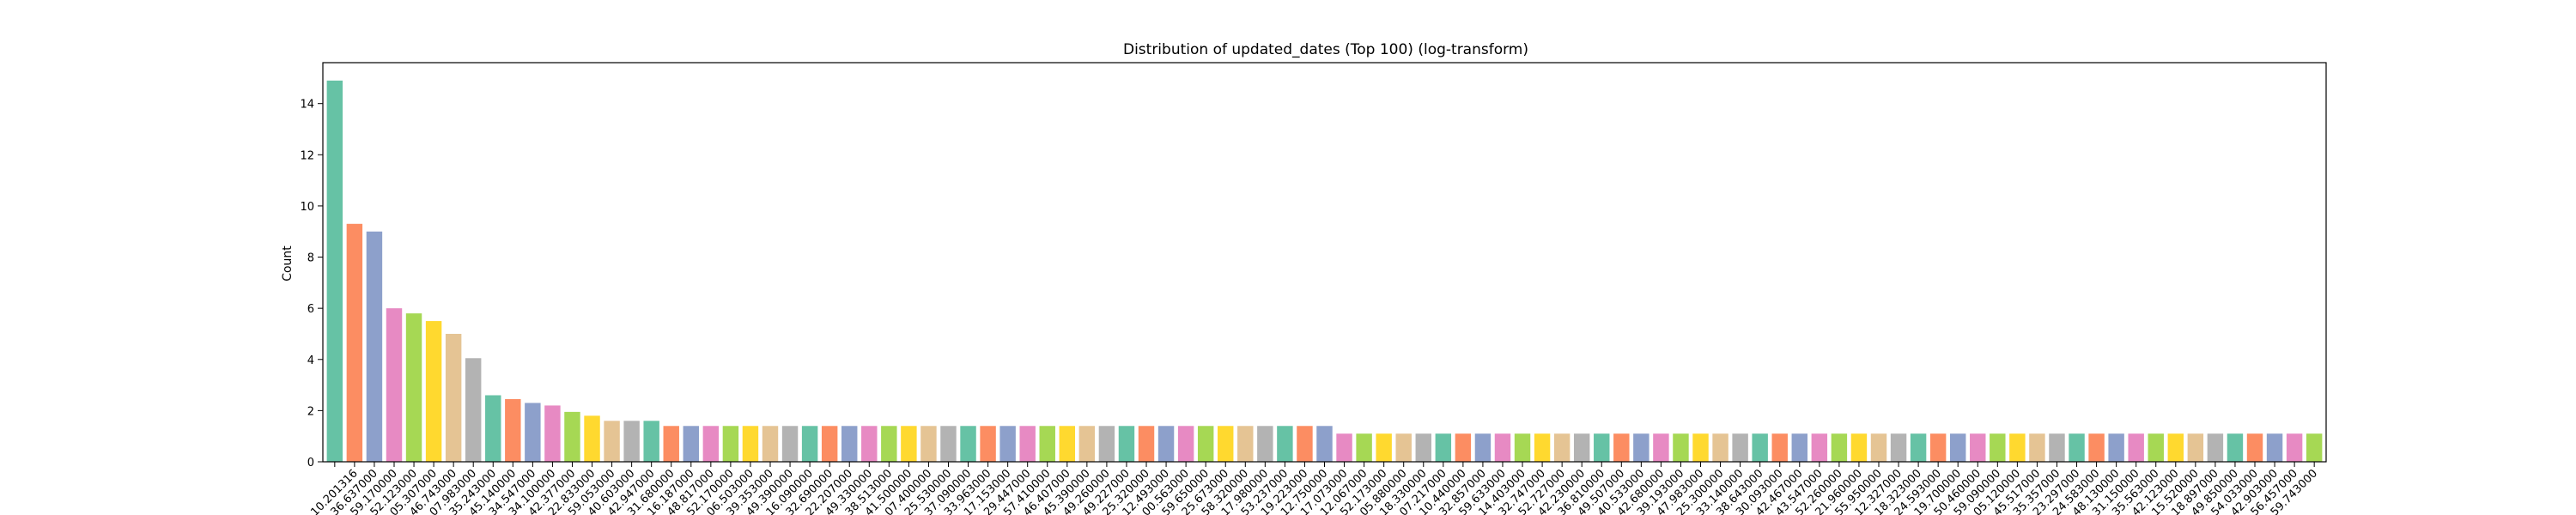 This screenshot has width=2576, height=515. What do you see at coordinates (307, 207) in the screenshot?
I see `y-tick-label: 10` at bounding box center [307, 207].